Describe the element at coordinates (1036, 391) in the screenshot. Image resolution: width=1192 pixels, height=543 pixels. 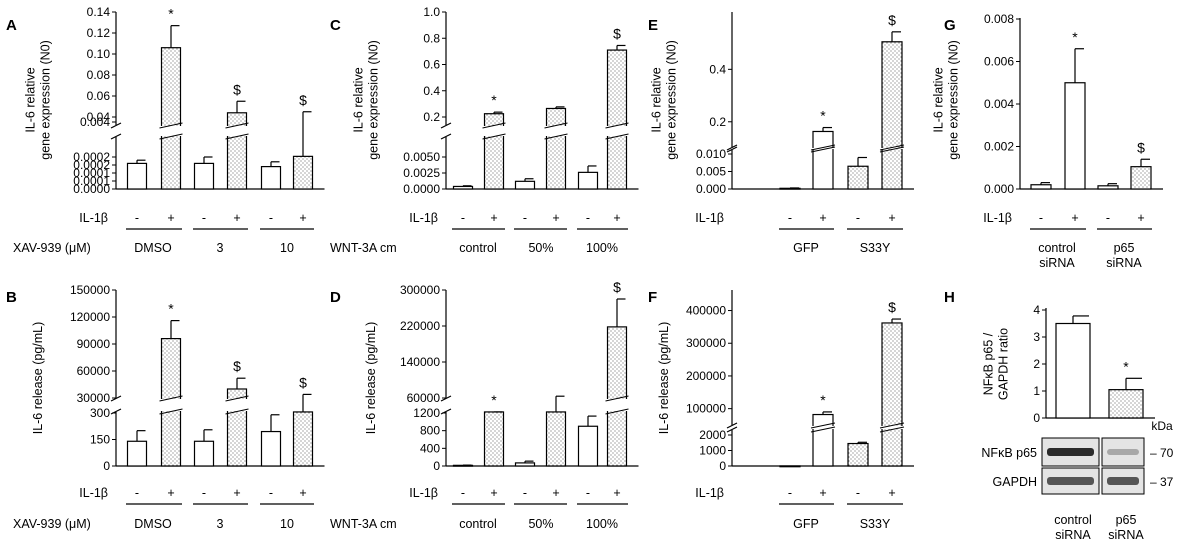
I see `y-tick-label-h: 1` at that location.